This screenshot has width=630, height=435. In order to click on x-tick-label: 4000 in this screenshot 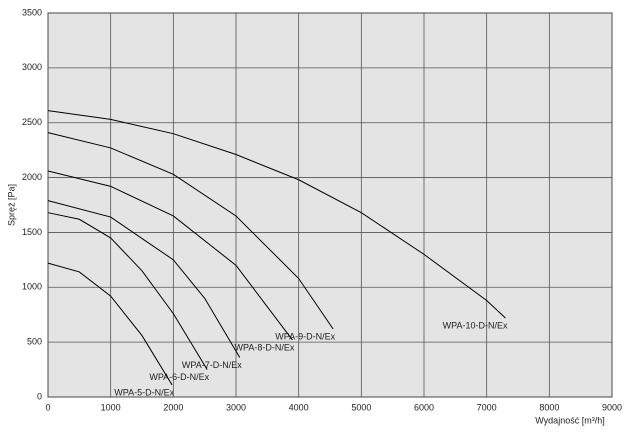, I will do `click(299, 407)`.